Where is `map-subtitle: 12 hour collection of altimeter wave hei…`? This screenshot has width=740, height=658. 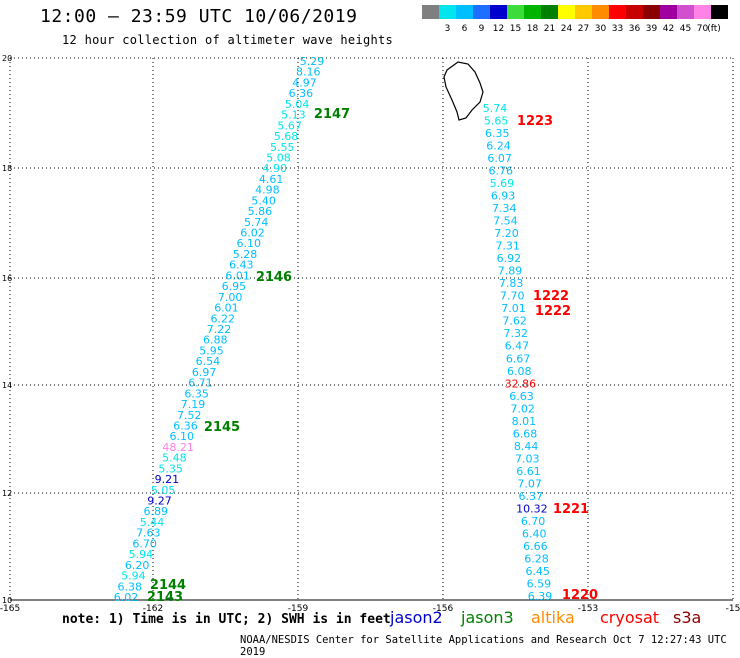 map-subtitle: 12 hour collection of altimeter wave hei… is located at coordinates (228, 40).